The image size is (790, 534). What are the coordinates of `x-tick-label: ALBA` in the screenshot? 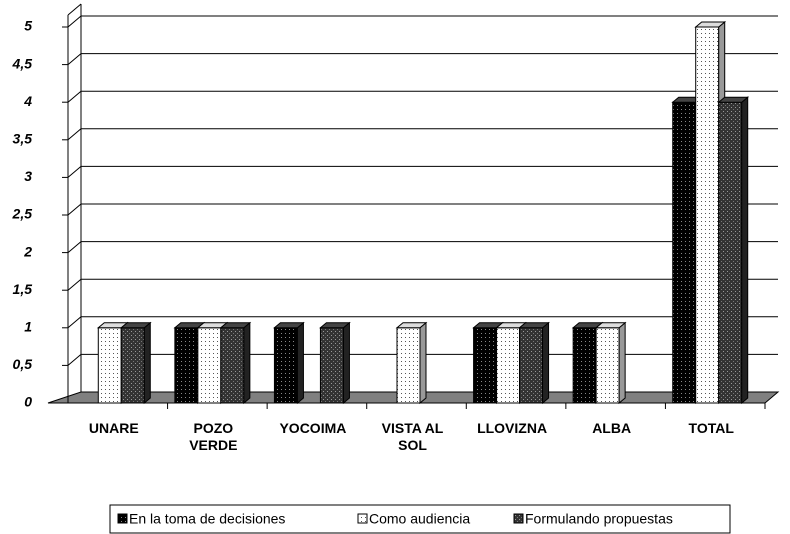 It's located at (612, 428).